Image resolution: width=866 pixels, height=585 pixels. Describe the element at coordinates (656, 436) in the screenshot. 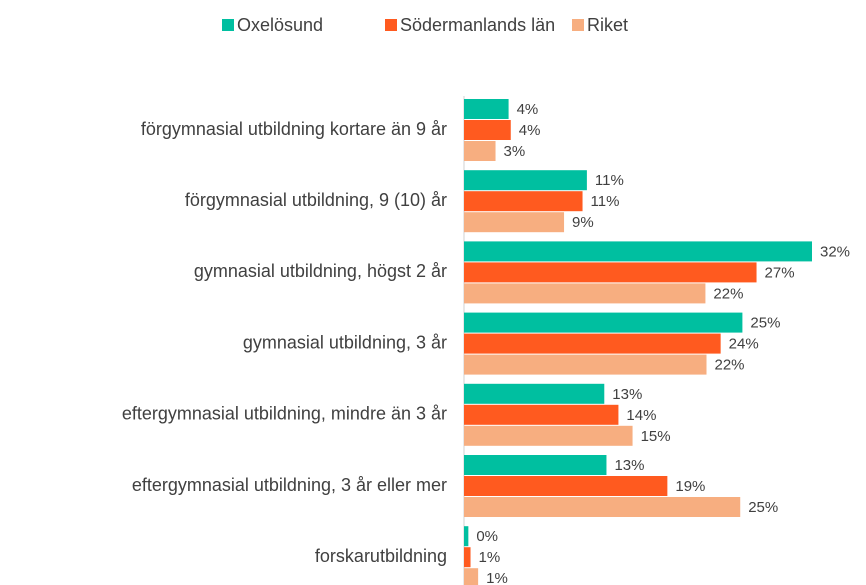

I see `value-label: 15%` at that location.